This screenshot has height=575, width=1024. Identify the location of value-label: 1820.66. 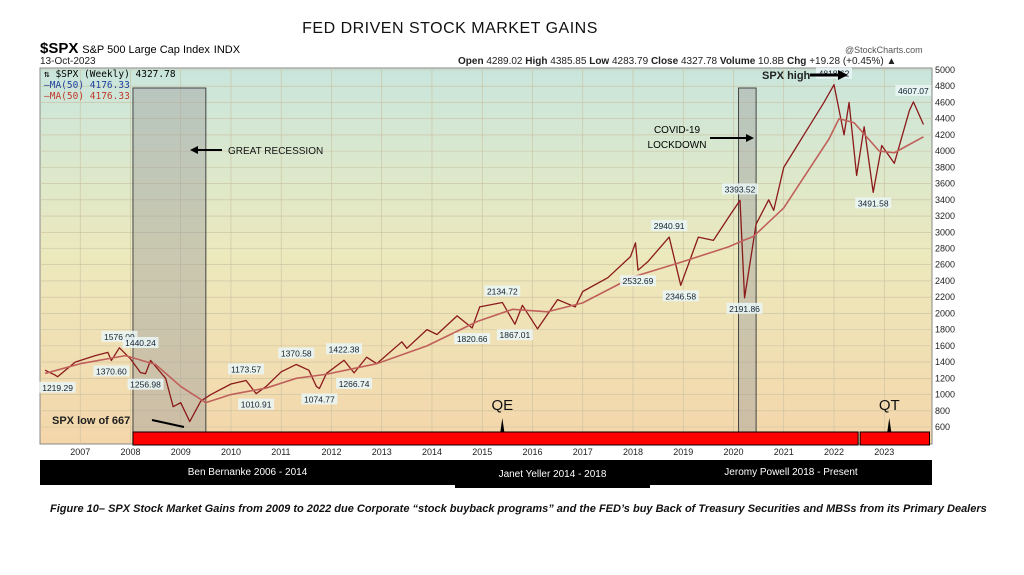
(472, 339).